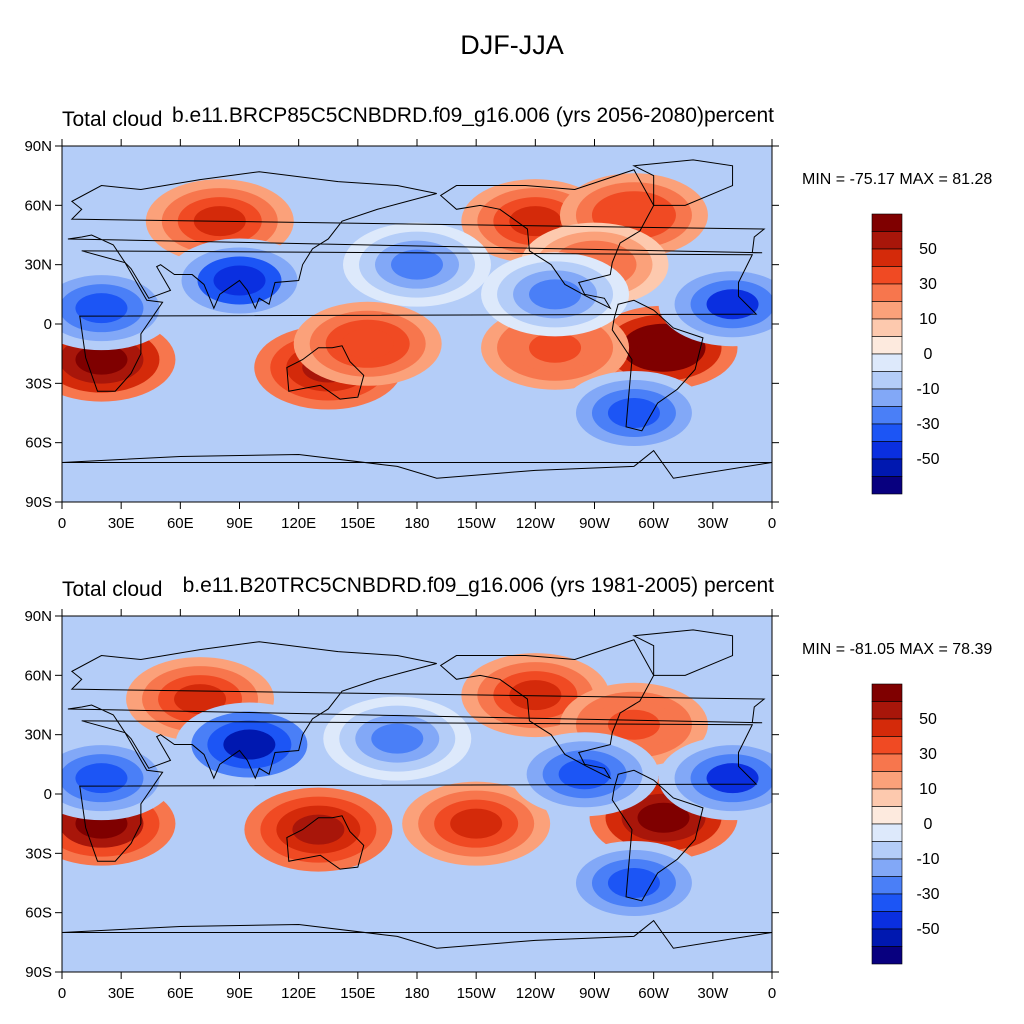 This screenshot has width=1024, height=1024. Describe the element at coordinates (38, 972) in the screenshot. I see `lat-tick-label: 90S` at that location.